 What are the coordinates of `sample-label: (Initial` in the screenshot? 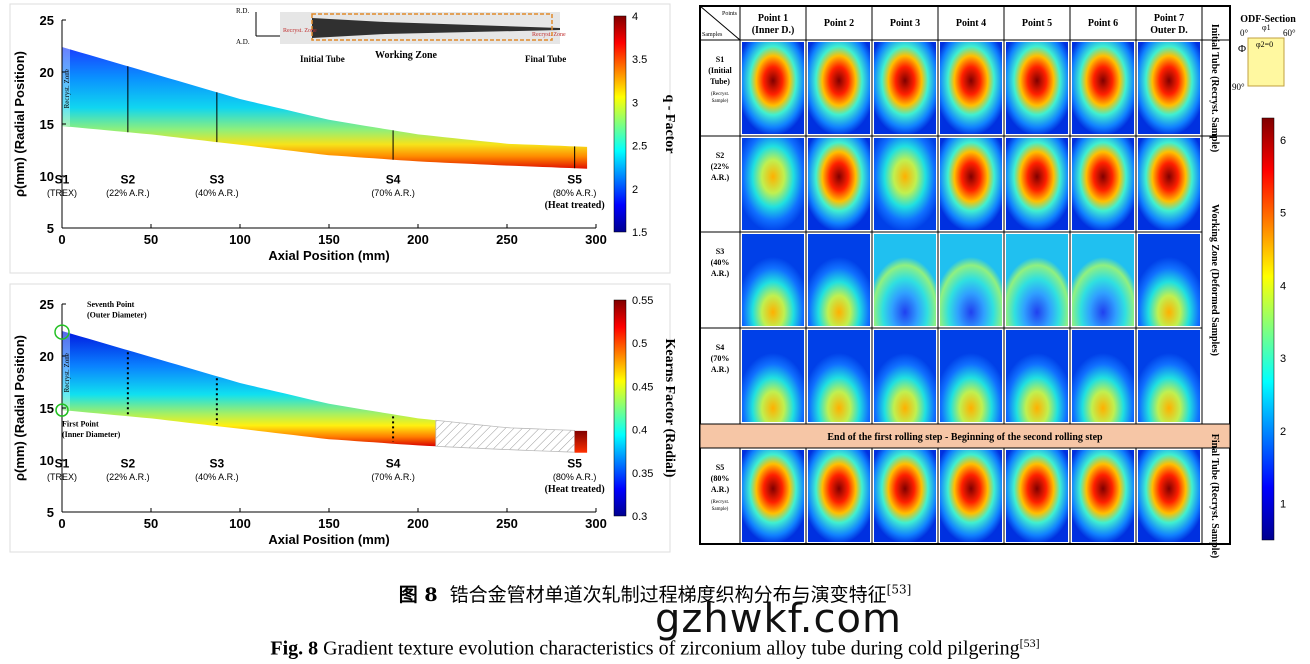 It's located at (720, 70).